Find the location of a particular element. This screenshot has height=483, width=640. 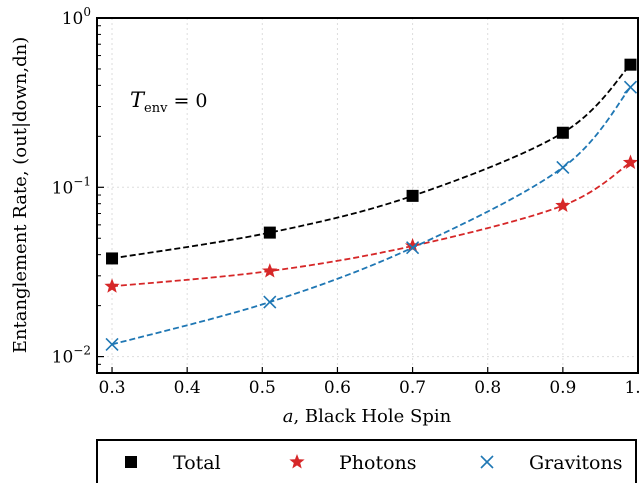

x-tick-label: 0.9 is located at coordinates (562, 388).